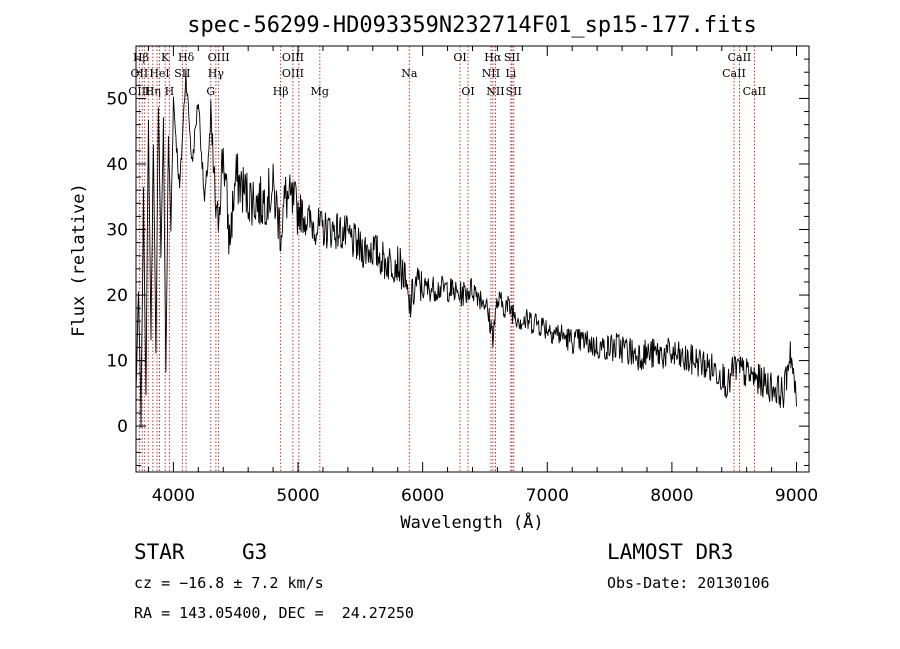 The width and height of the screenshot is (900, 649). Describe the element at coordinates (297, 496) in the screenshot. I see `x-tick-label: 5000` at that location.